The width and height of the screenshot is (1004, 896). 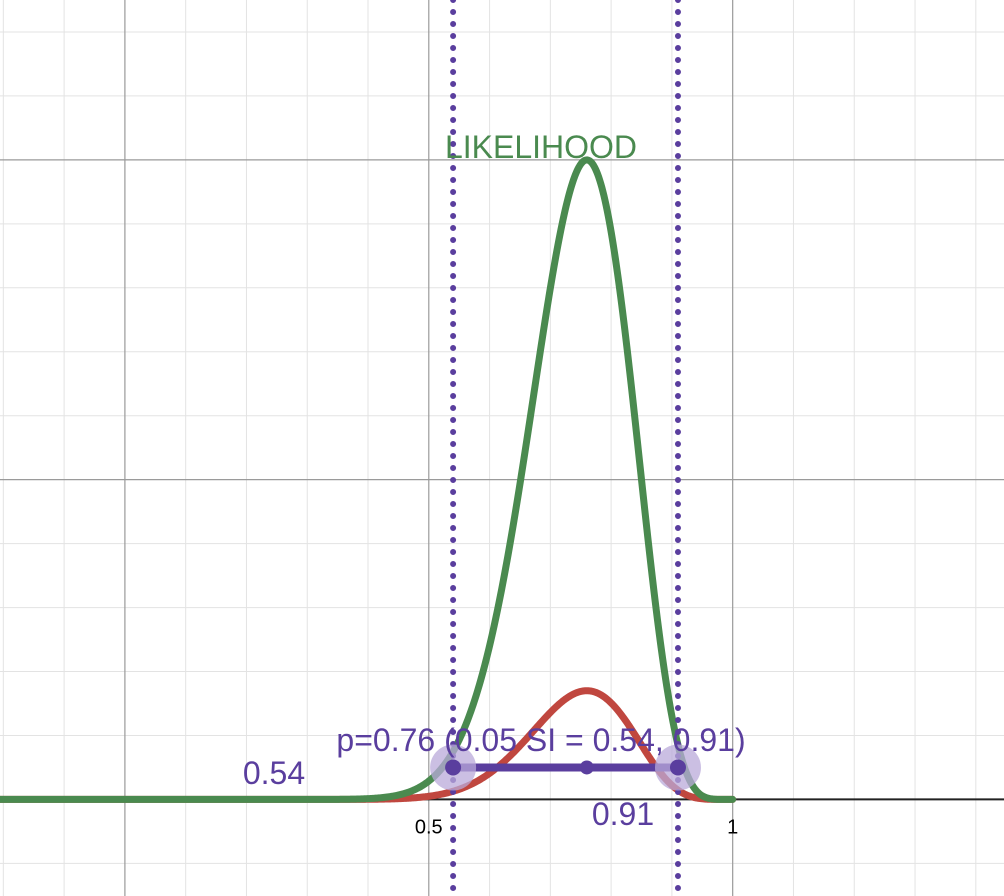 I want to click on interval-summary-label: p=0.76 (0.05 SI = 0.54, 0.91), so click(x=540, y=740).